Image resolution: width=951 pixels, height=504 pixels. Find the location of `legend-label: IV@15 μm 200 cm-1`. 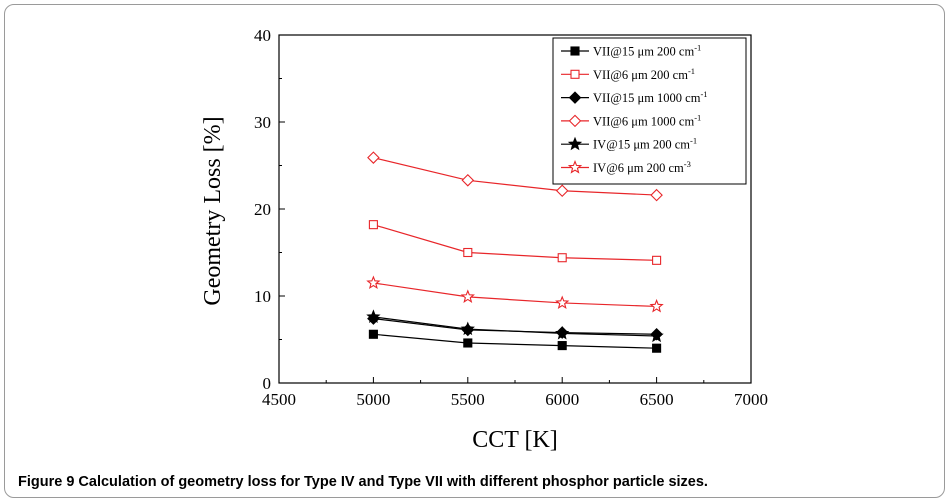

legend-label: IV@15 μm 200 cm-1 is located at coordinates (645, 144).